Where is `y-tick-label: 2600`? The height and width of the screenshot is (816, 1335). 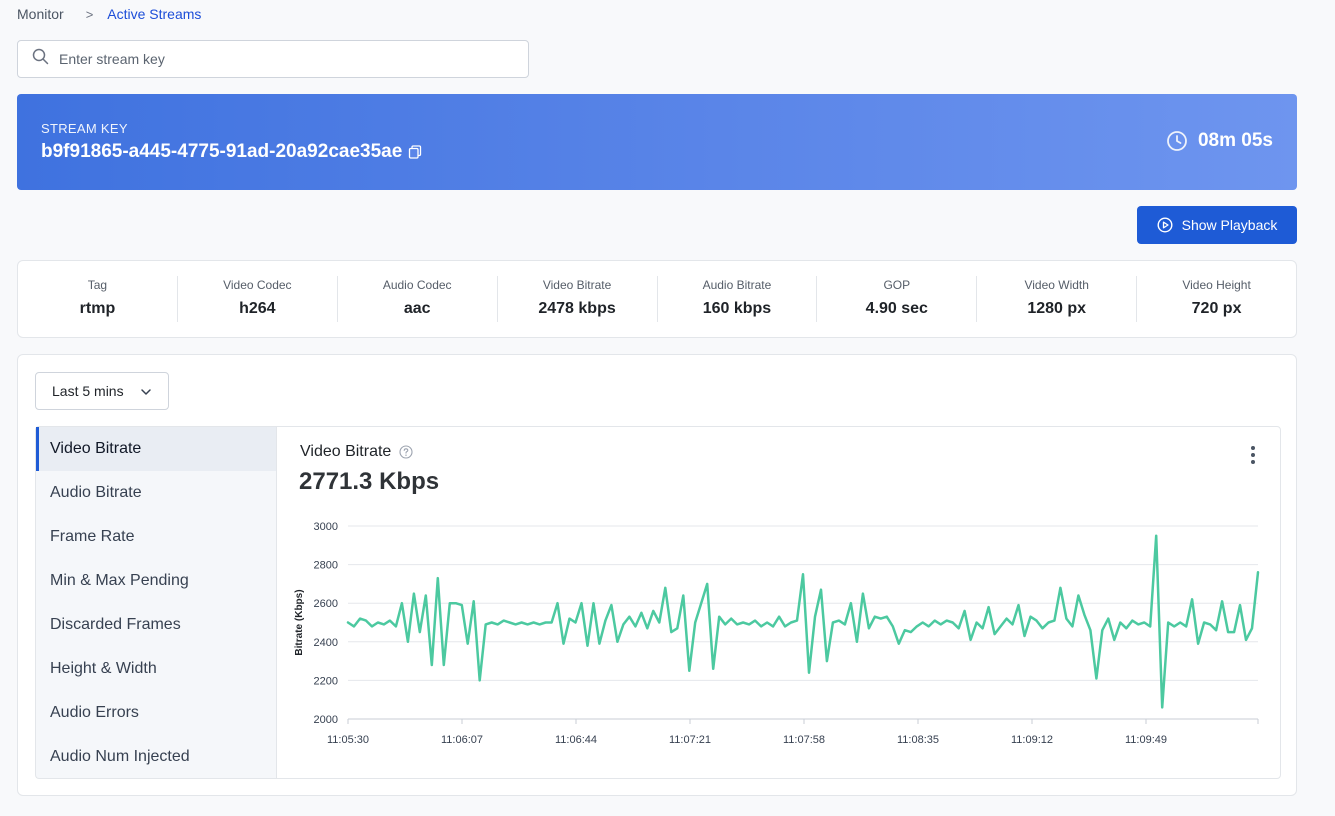 y-tick-label: 2600 is located at coordinates (326, 604).